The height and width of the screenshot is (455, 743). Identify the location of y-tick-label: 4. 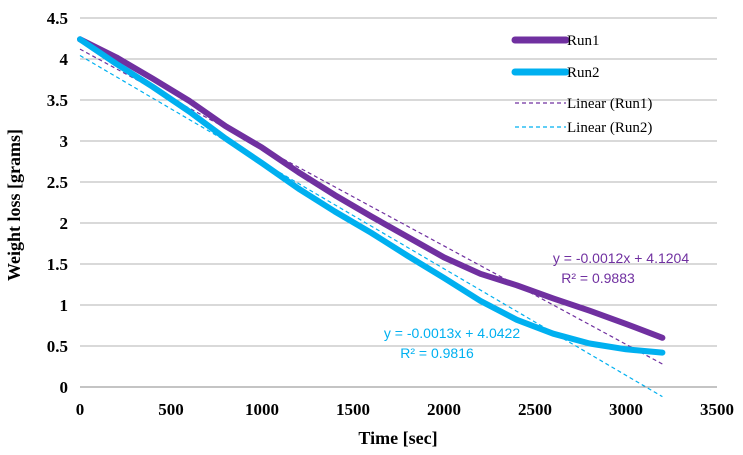
(64, 59).